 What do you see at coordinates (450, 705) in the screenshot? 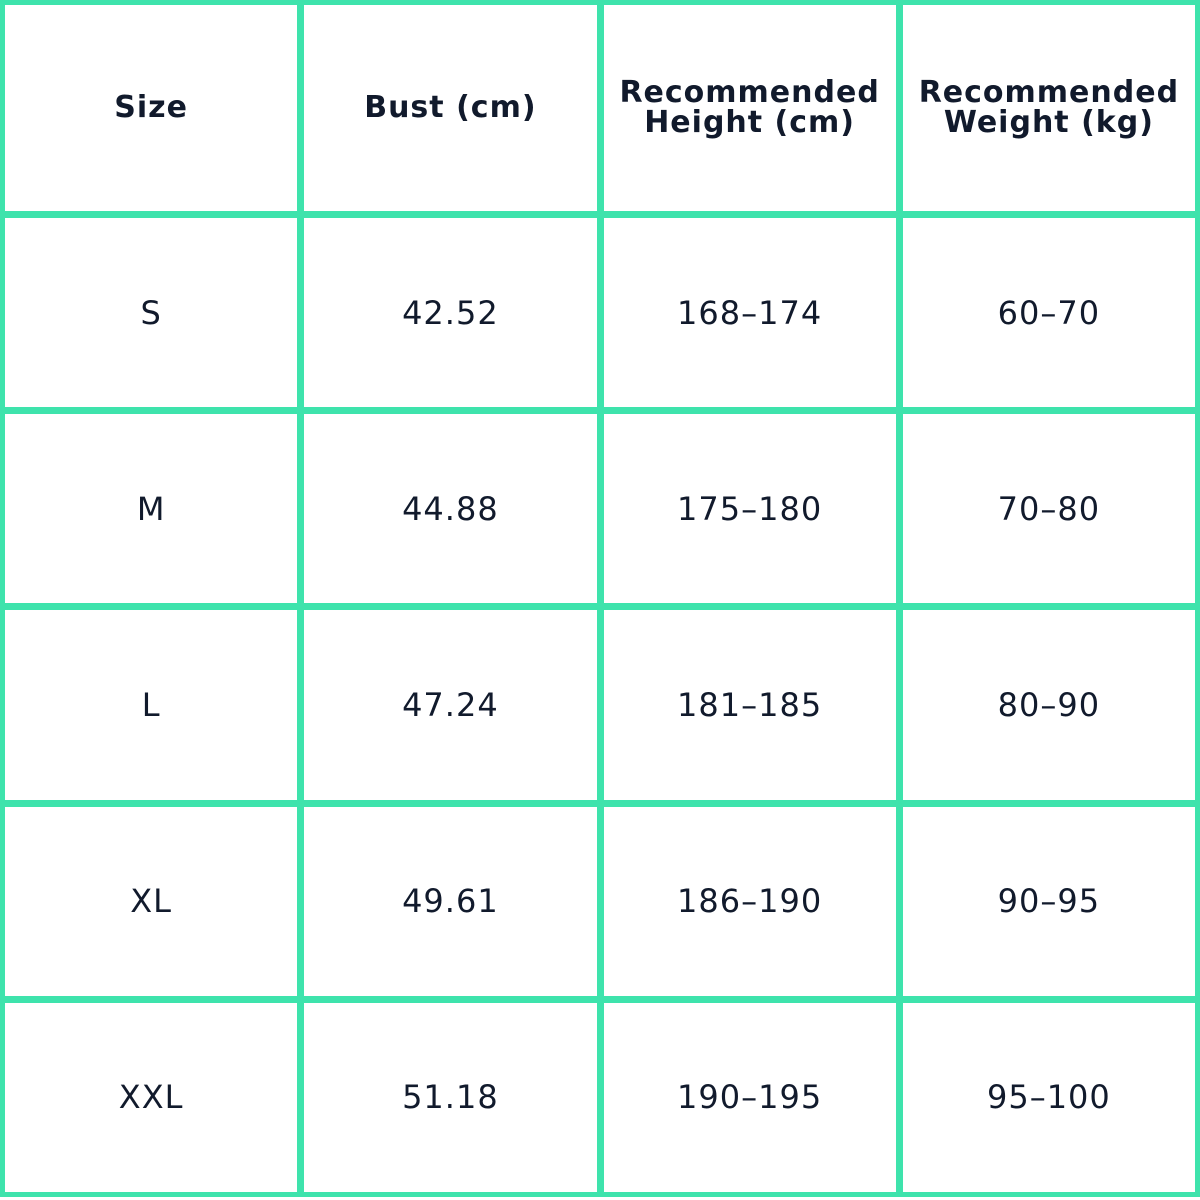
I see `table-cell: 47.24` at bounding box center [450, 705].